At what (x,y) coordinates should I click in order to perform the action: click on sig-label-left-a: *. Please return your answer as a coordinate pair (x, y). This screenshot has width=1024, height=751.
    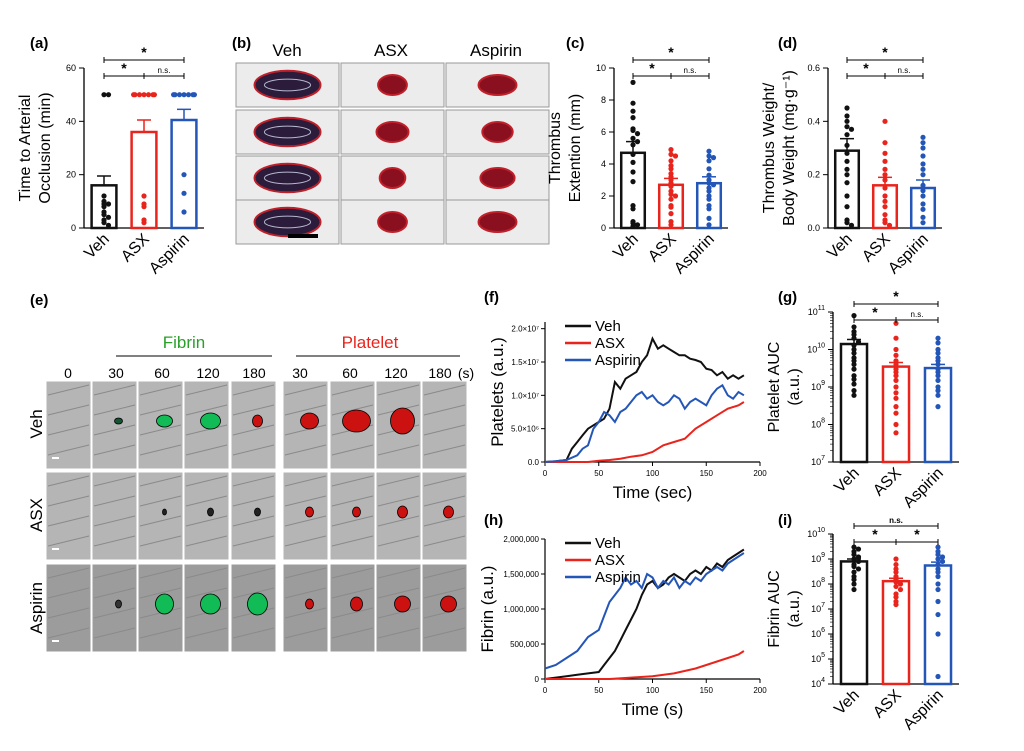
    Looking at the image, I should click on (124, 68).